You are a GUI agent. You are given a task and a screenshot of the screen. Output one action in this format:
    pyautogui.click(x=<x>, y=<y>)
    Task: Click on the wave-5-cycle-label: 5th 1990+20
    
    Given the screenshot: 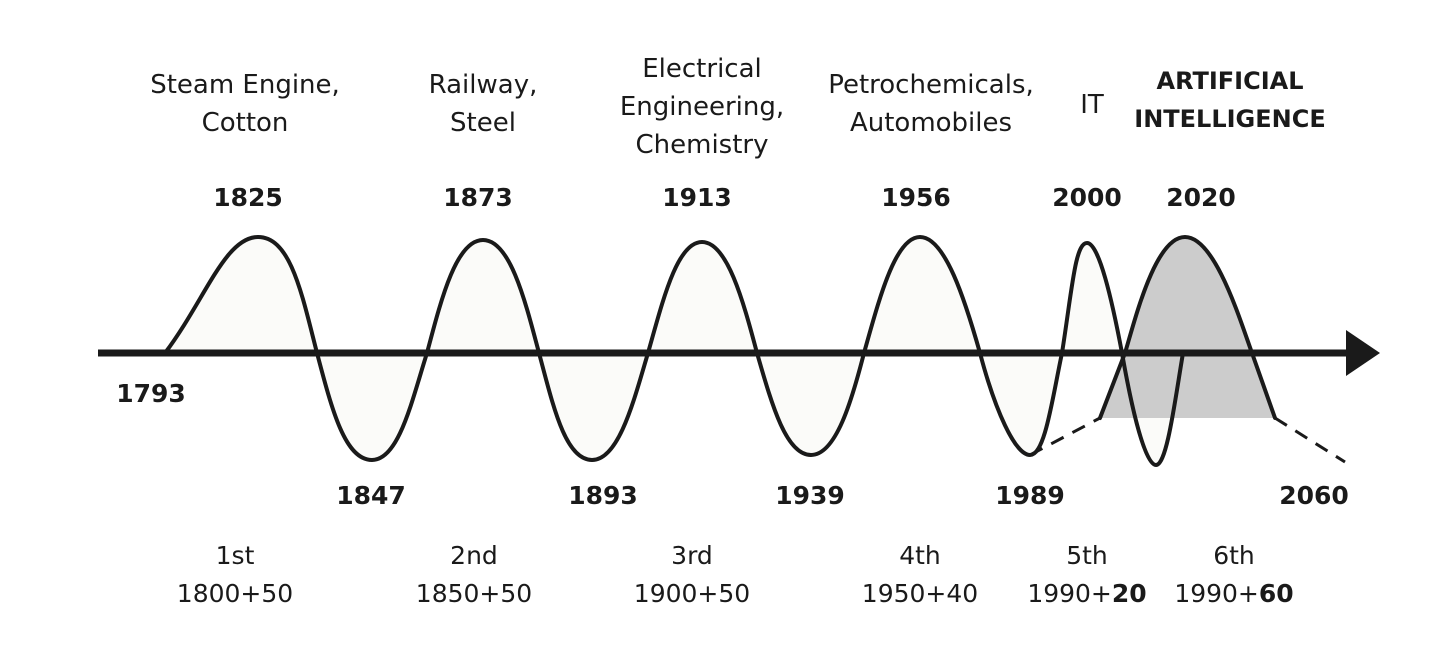 What is the action you would take?
    pyautogui.click(x=1086, y=575)
    